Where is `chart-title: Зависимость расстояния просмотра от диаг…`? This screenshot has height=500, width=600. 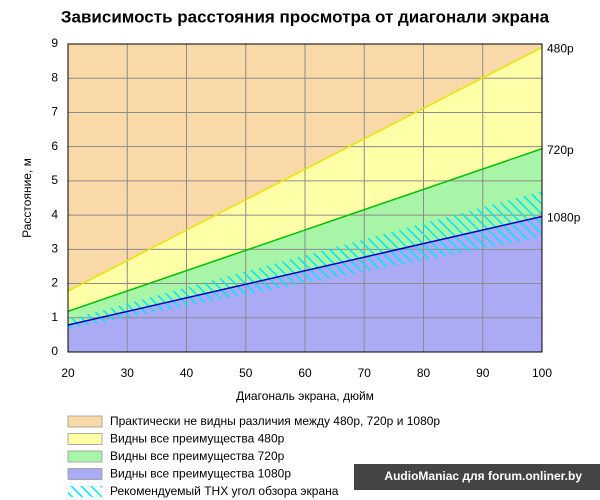 chart-title: Зависимость расстояния просмотра от диаг… is located at coordinates (305, 16).